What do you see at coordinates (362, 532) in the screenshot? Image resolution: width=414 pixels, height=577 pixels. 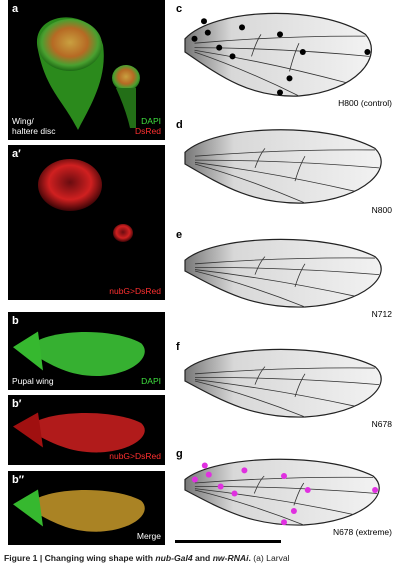 I see `wing-label: N678 (extreme)` at bounding box center [362, 532].